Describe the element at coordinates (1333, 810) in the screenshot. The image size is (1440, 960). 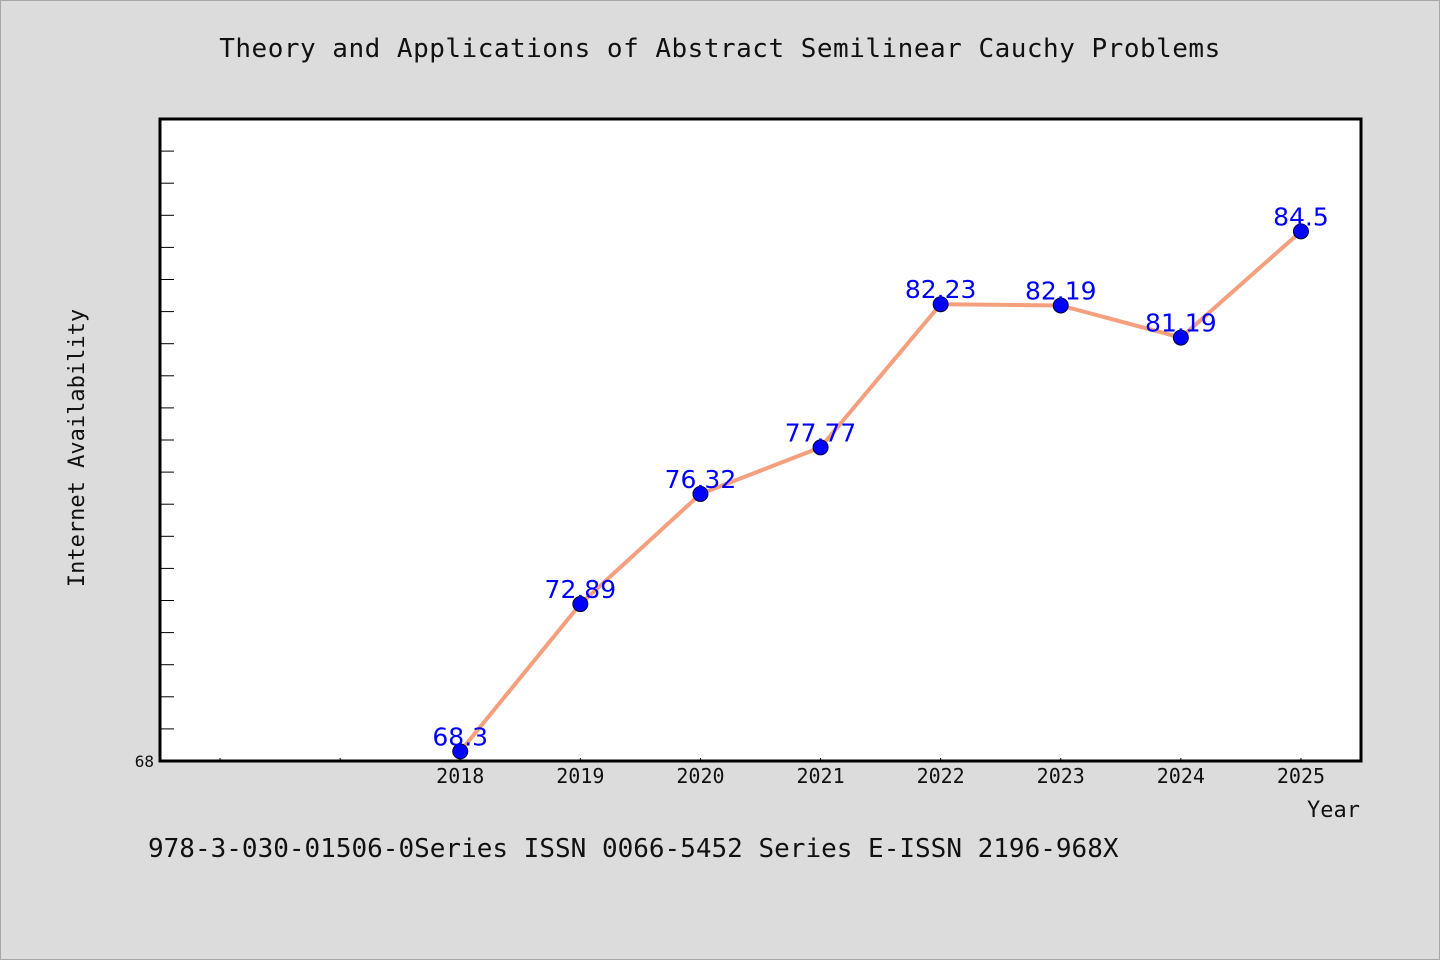
I see `x-axis-label: Year` at that location.